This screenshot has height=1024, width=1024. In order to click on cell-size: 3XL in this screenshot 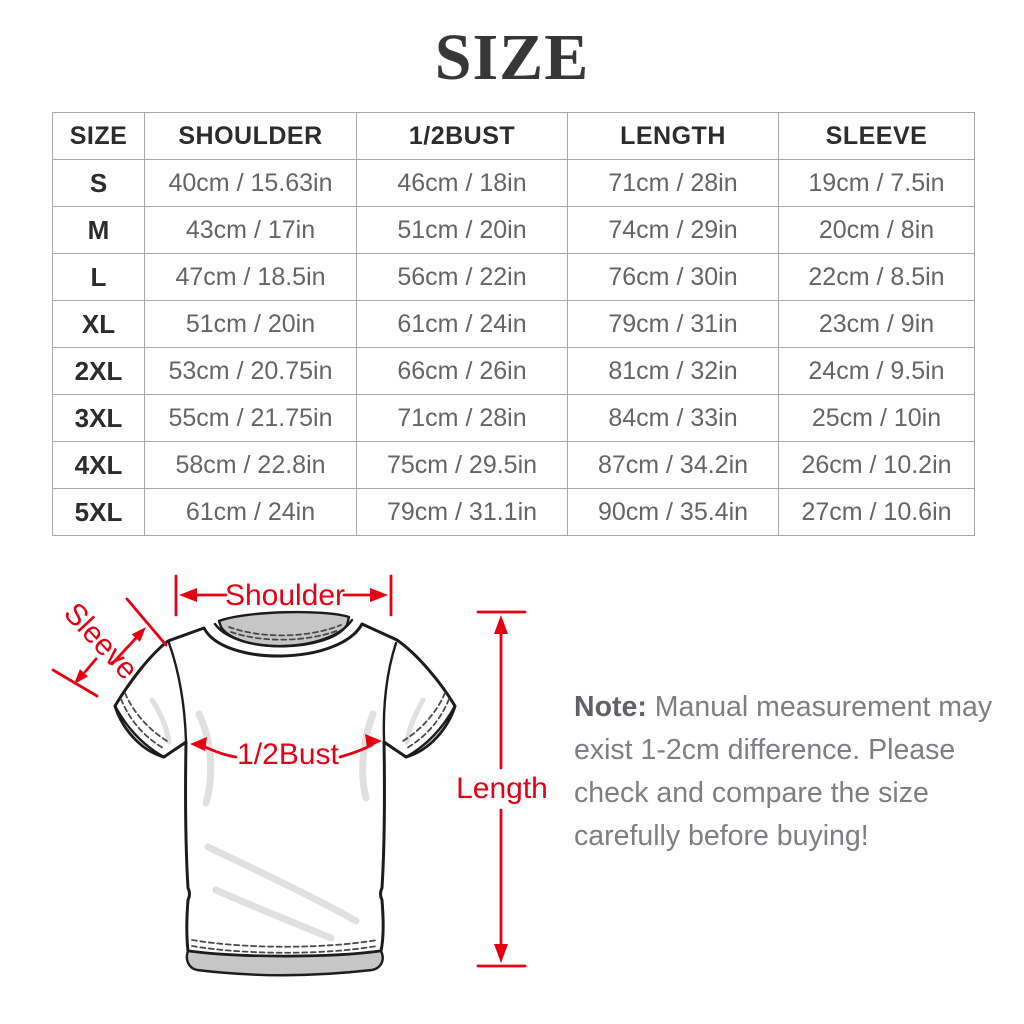, I will do `click(98, 418)`.